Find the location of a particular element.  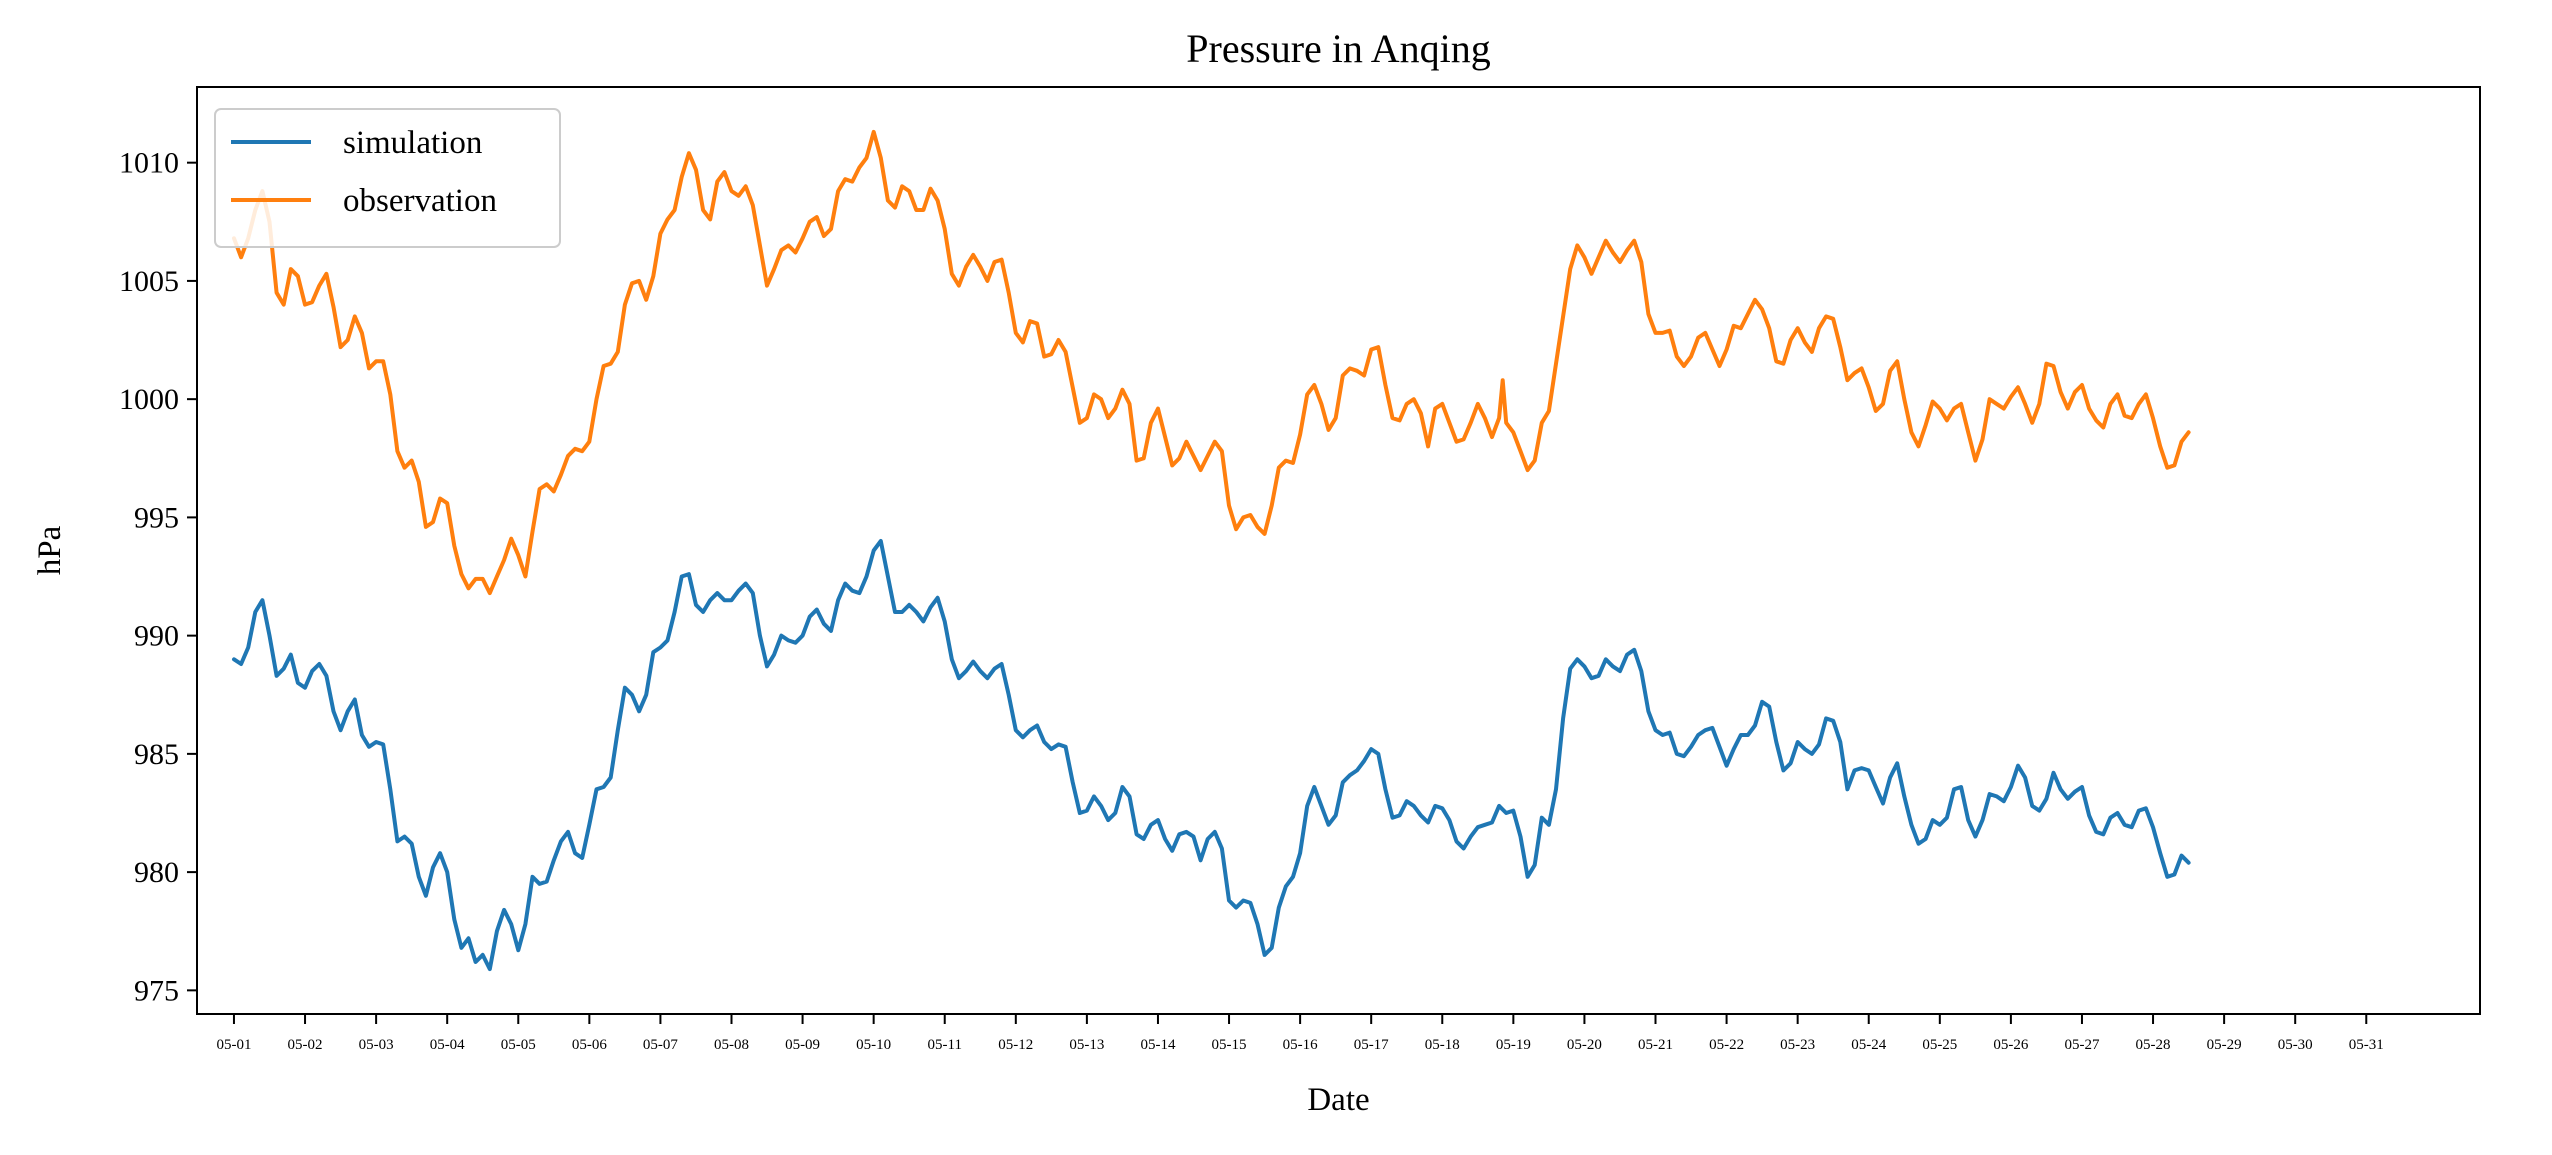

x-axis-title: Date is located at coordinates (1338, 1100).